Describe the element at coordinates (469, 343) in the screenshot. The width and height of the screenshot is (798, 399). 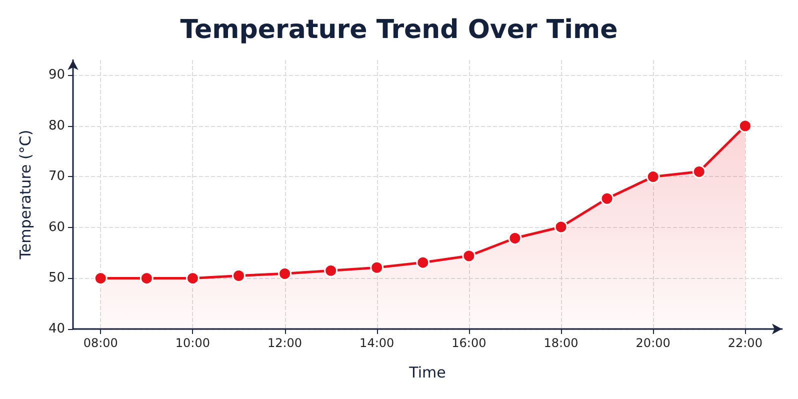
I see `x-tick-label: 16:00` at that location.